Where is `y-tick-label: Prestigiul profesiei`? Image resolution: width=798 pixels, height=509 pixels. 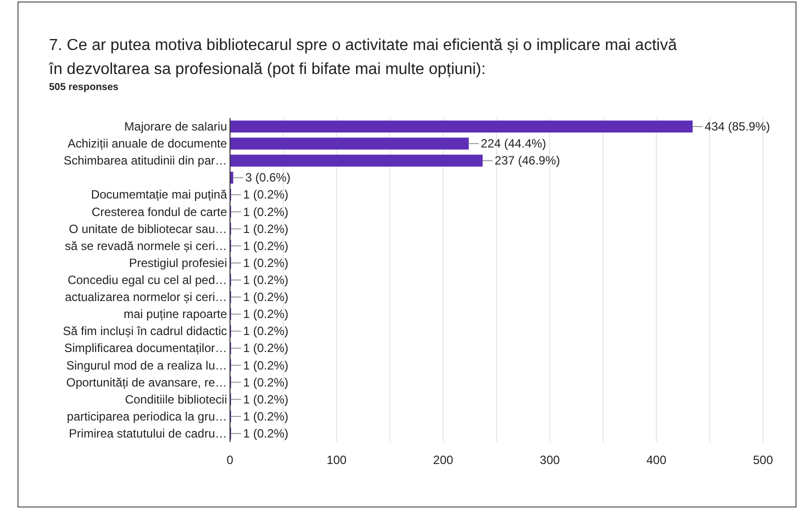 y-tick-label: Prestigiul profesiei is located at coordinates (177, 263).